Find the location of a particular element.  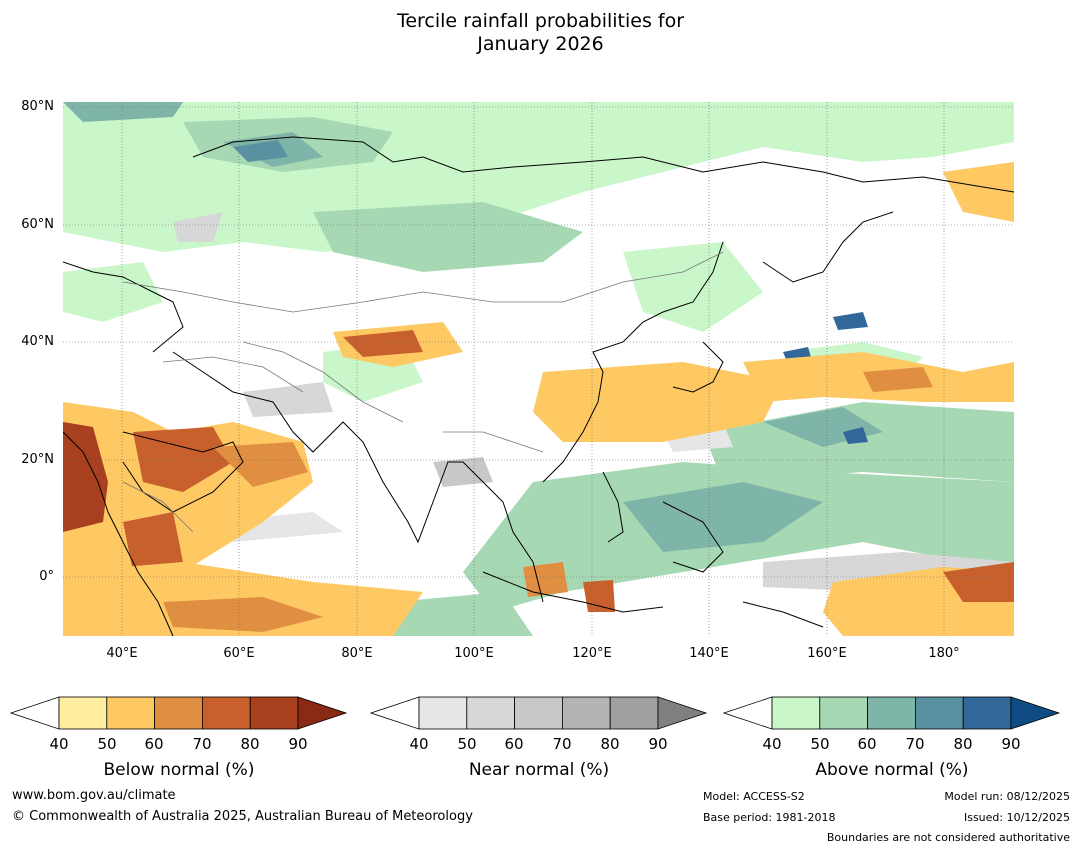

colorbar-above-segments is located at coordinates (892, 713).